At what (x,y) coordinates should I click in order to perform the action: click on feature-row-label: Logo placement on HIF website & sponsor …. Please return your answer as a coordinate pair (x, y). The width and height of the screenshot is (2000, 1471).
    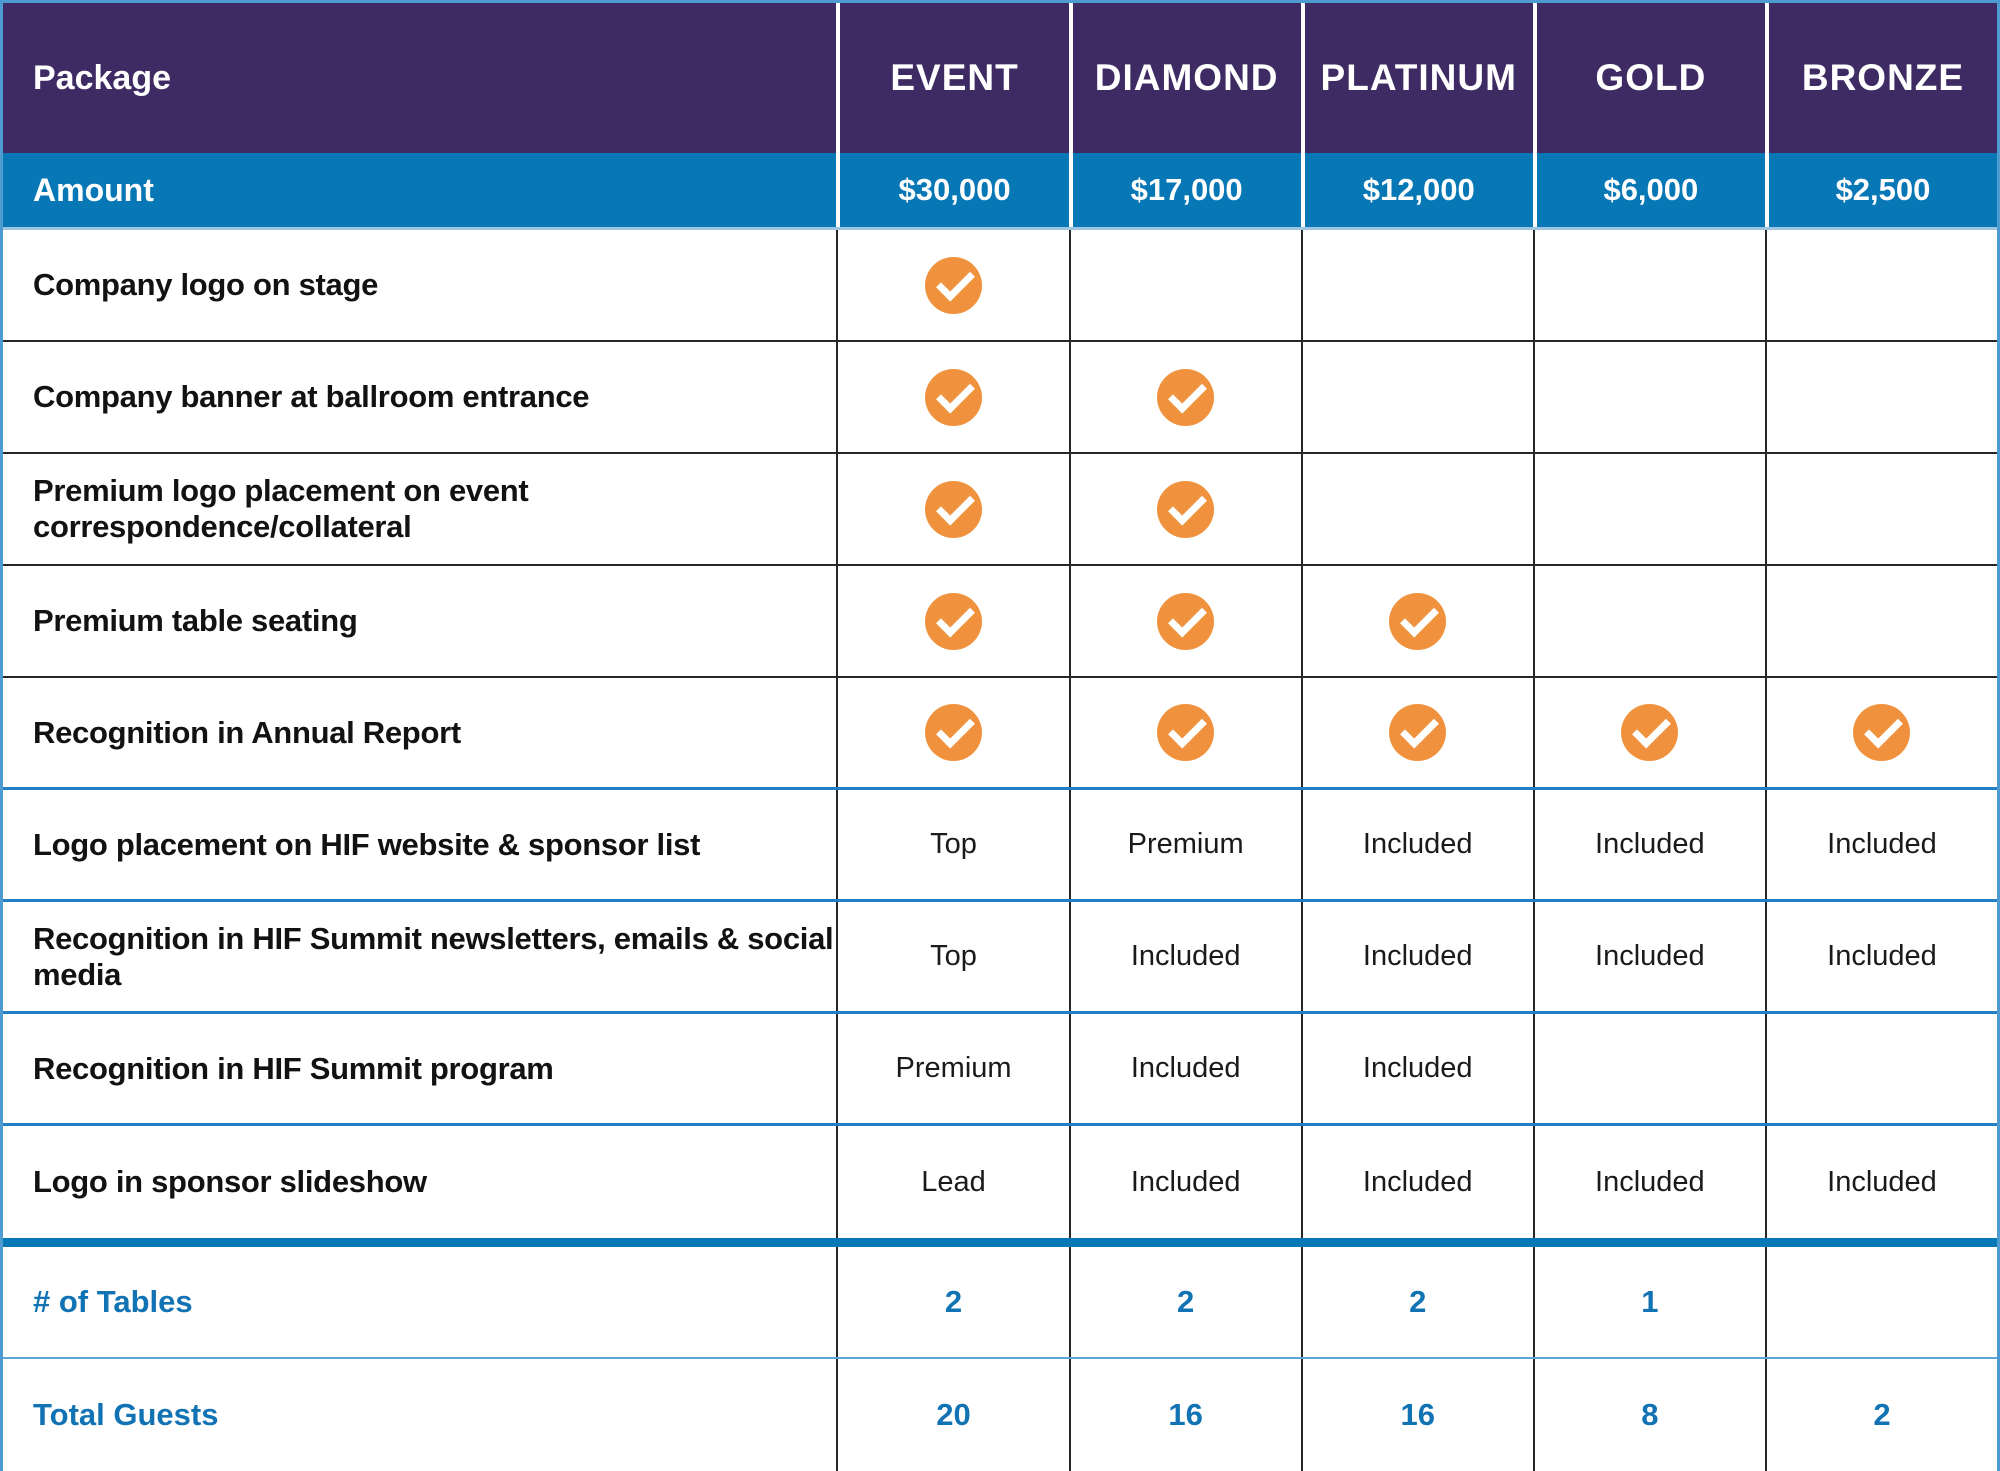
    Looking at the image, I should click on (367, 844).